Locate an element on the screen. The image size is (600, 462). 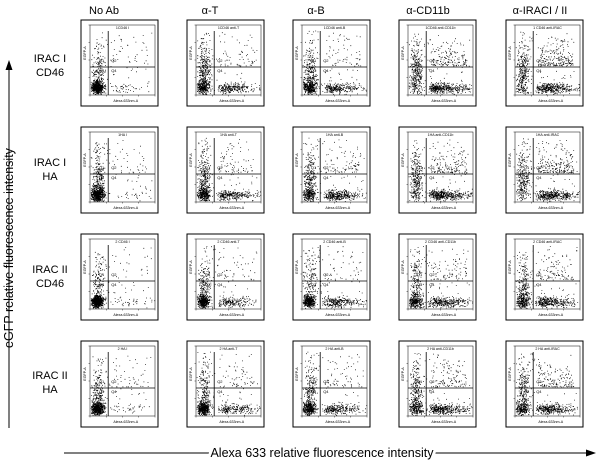
scatter-panel: 1HA anti-T Q1 Q2 Q3 Q4 Alexa-633nm-A EGFP-A is located at coordinates (225, 170).